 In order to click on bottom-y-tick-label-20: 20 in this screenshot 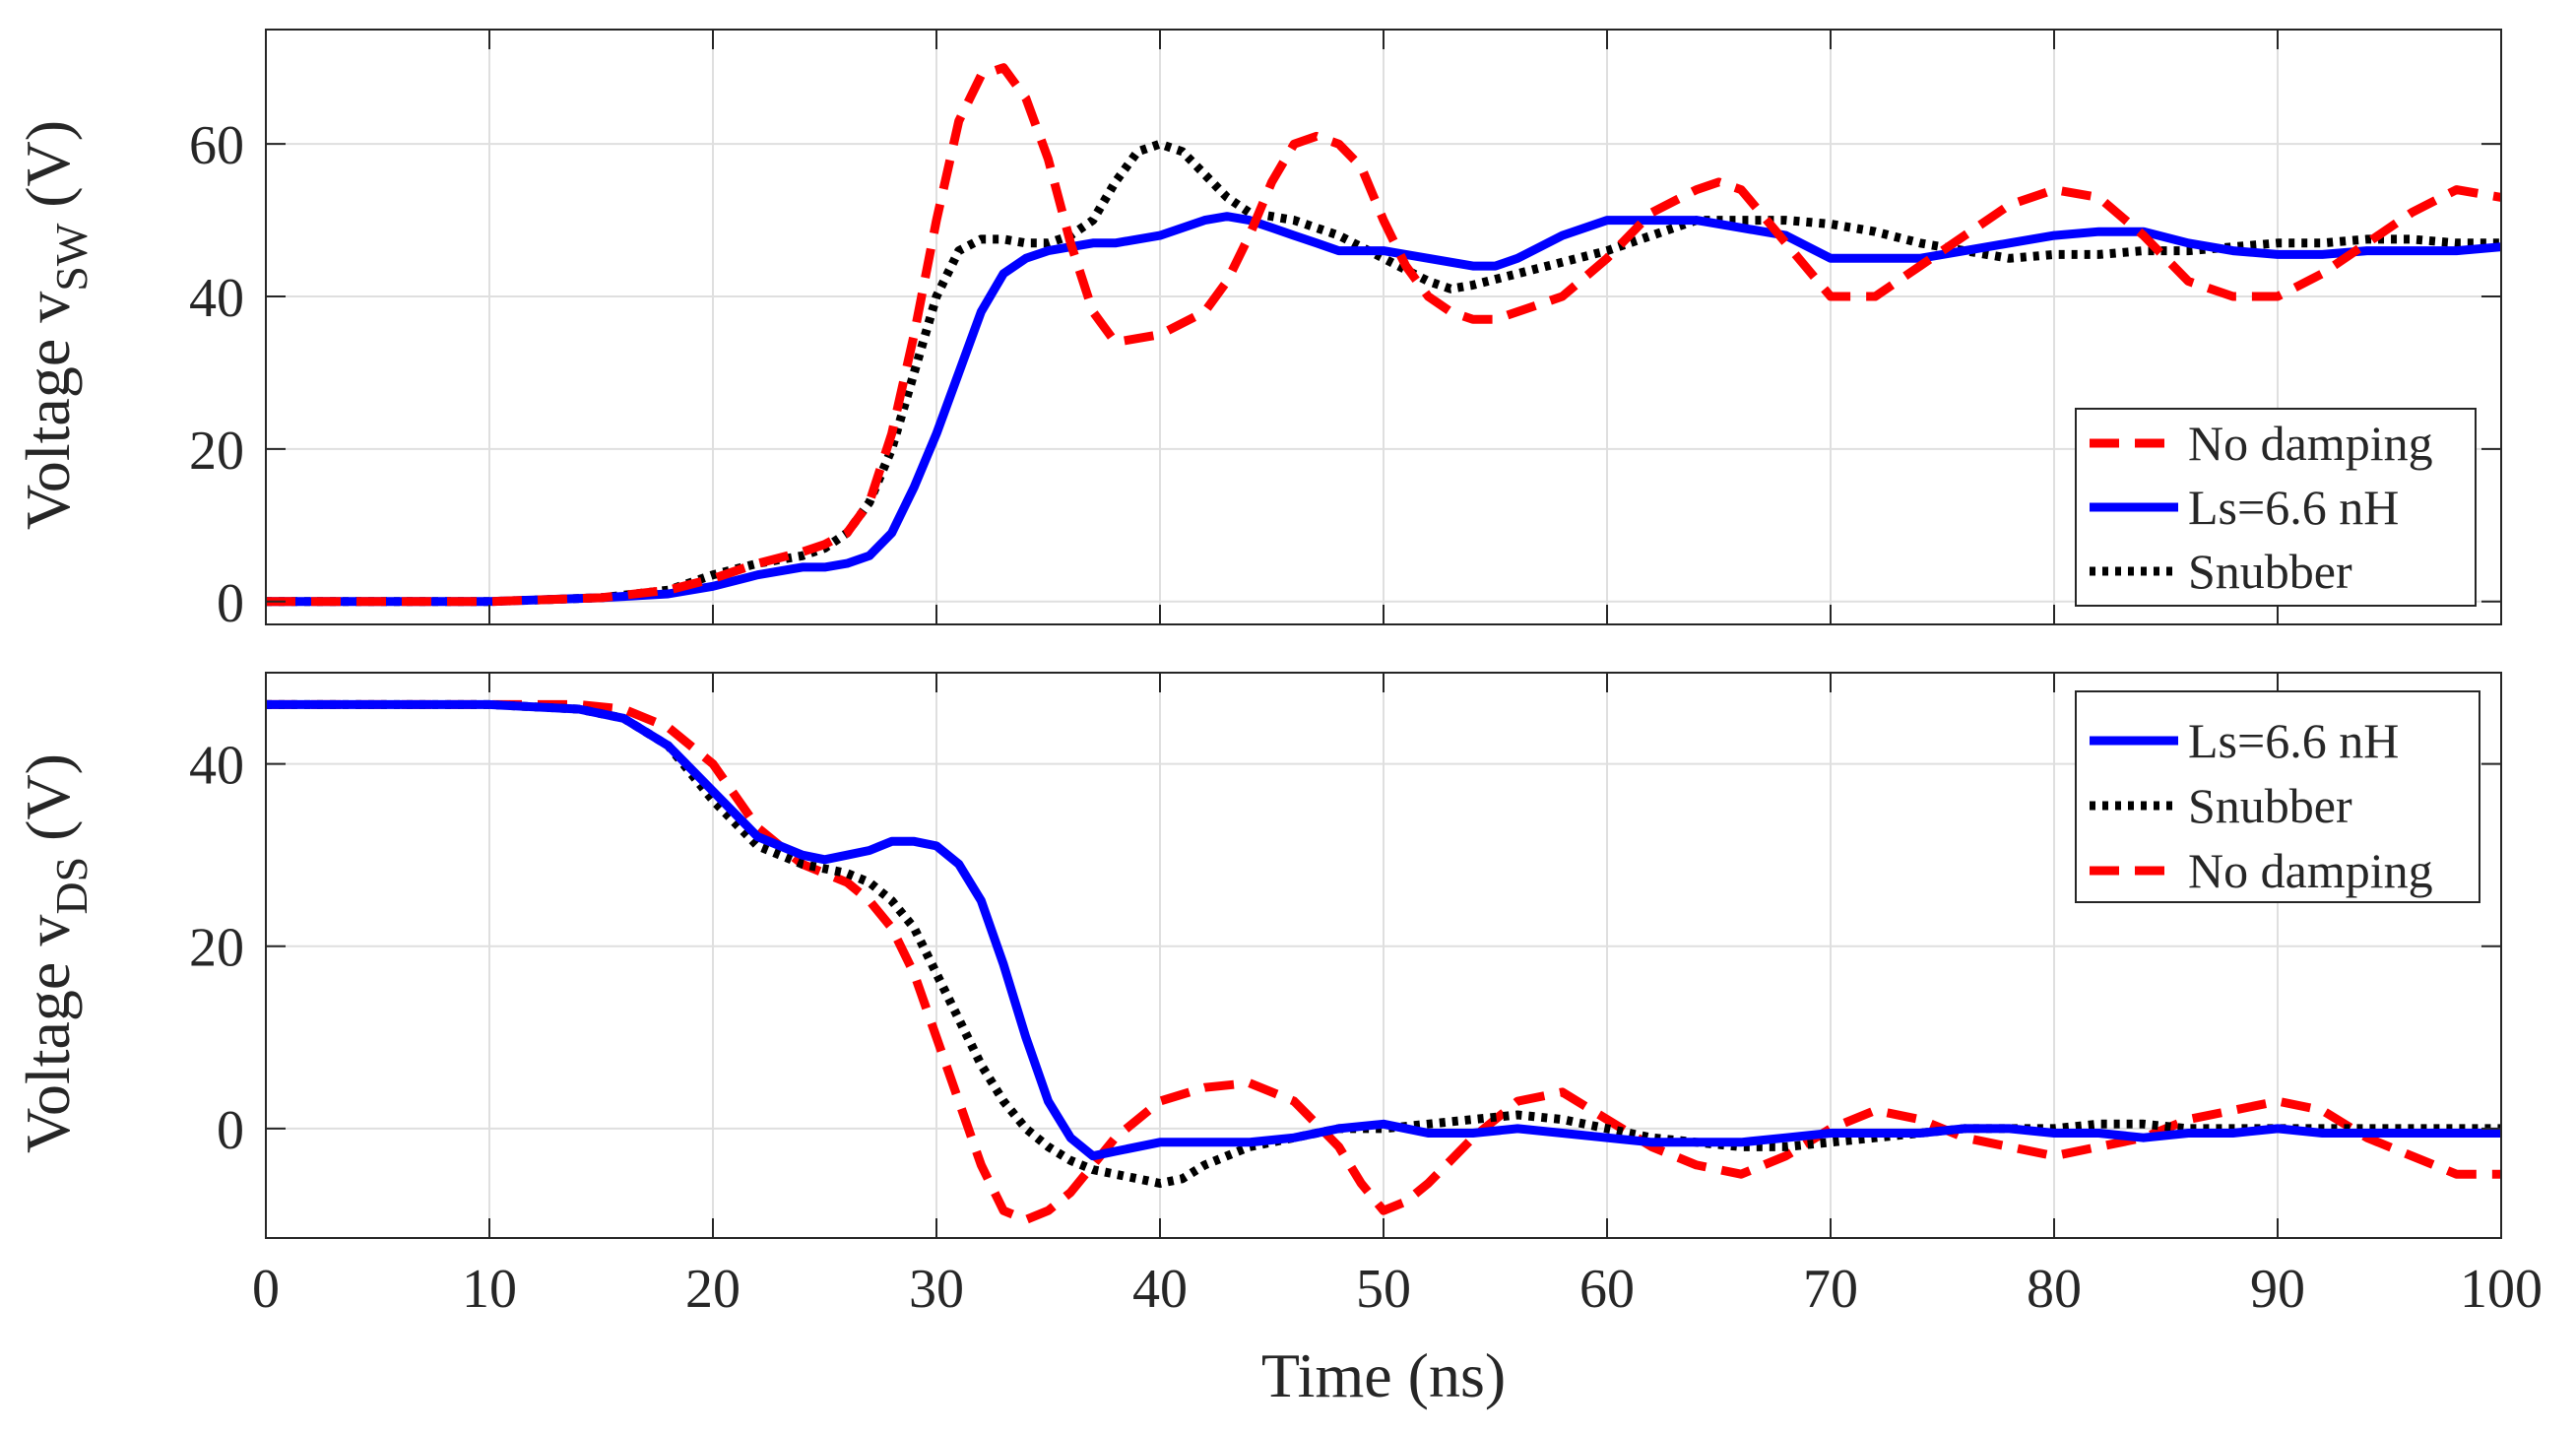, I will do `click(216, 948)`.